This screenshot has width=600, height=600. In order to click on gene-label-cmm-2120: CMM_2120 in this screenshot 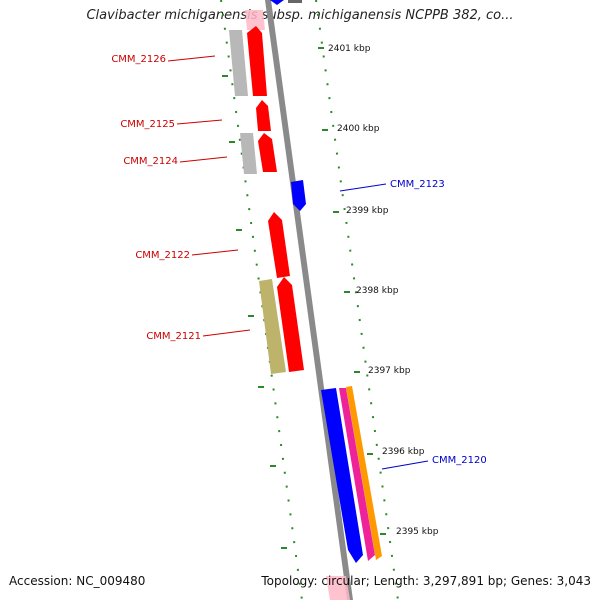, I will do `click(459, 460)`.